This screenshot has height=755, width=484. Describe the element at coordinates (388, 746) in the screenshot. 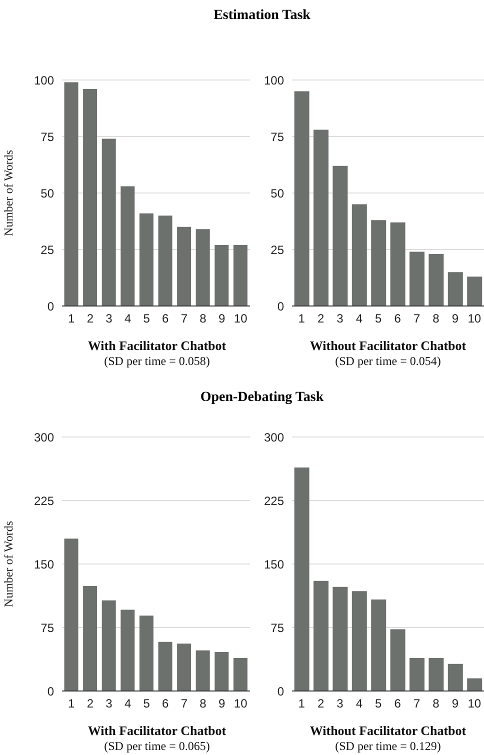

I see `text: (SD per time = 0.129)` at that location.